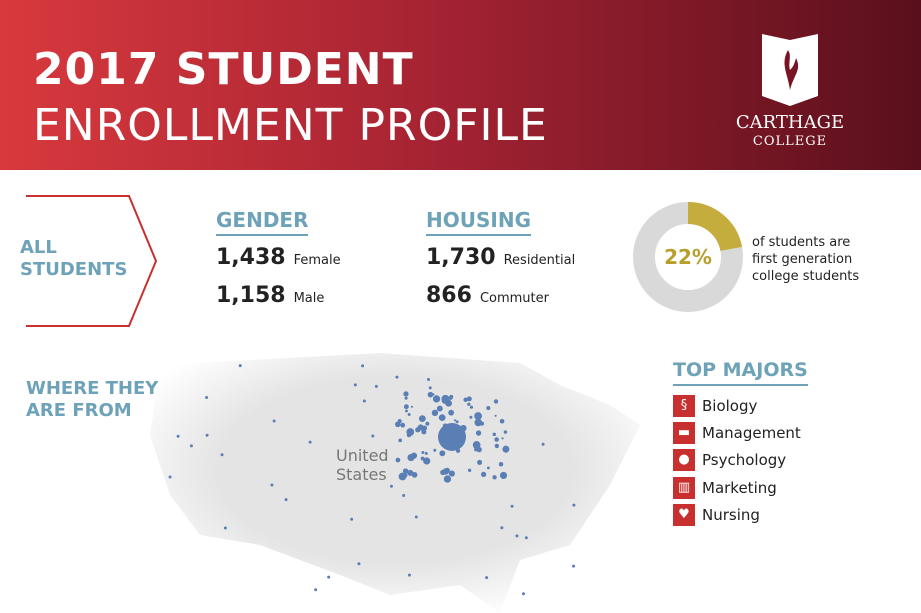 This screenshot has width=921, height=613. Describe the element at coordinates (790, 70) in the screenshot. I see `book-flame-icon` at that location.